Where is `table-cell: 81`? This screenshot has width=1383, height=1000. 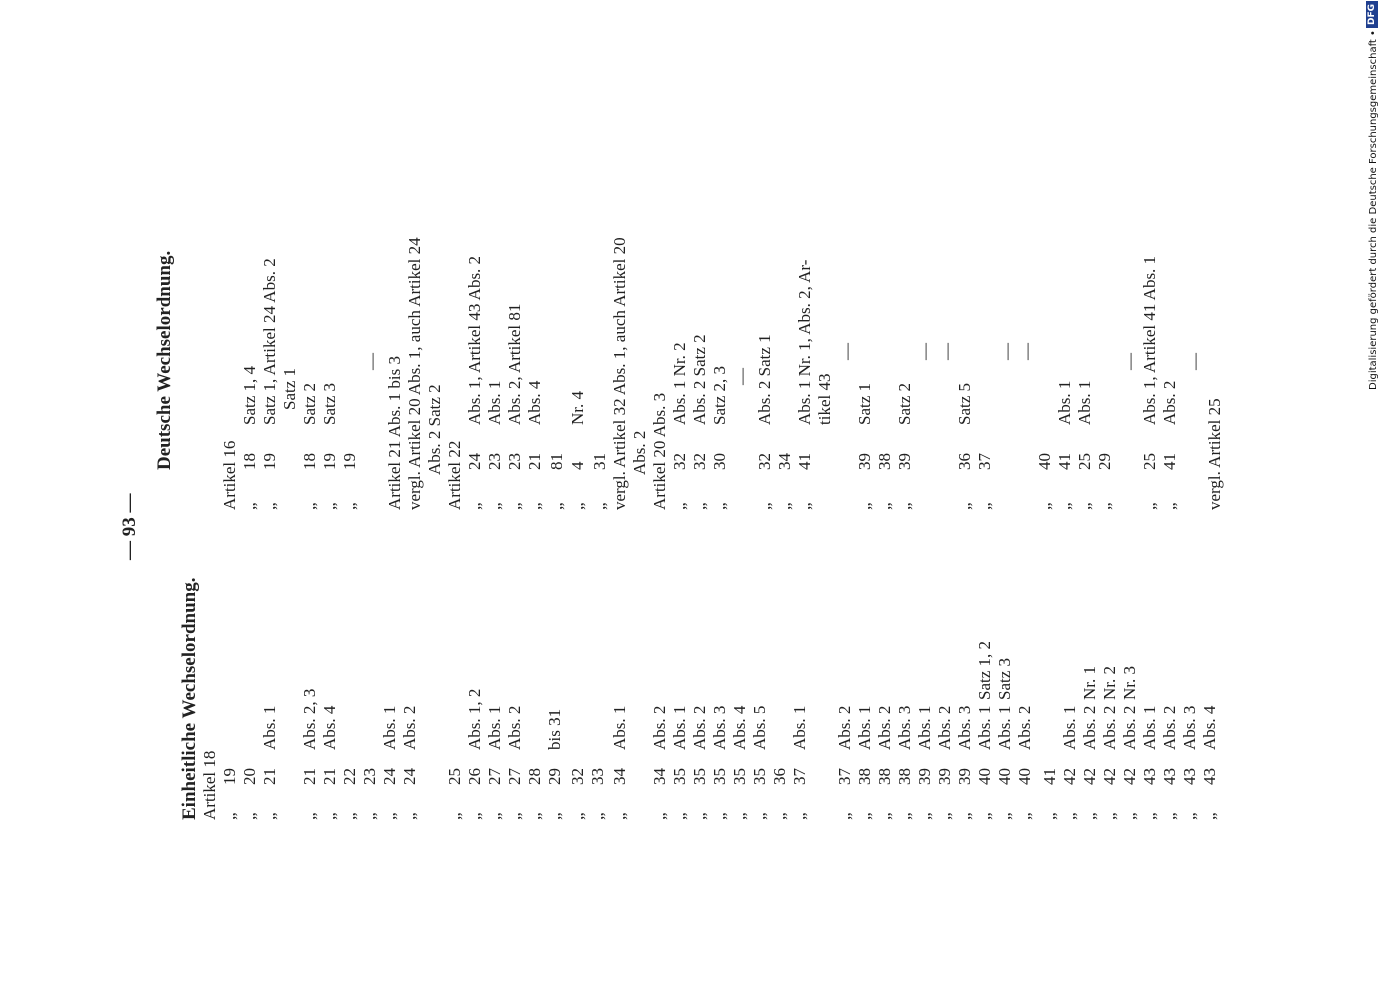
table-cell: 81 is located at coordinates (556, 461).